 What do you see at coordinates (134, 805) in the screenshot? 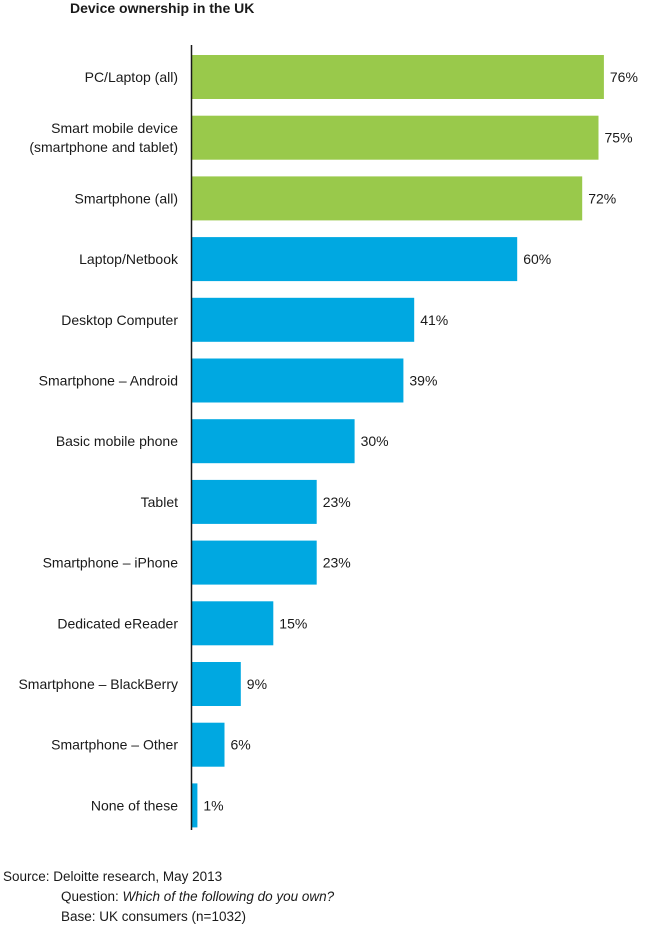
I see `category-label-12: None of these` at bounding box center [134, 805].